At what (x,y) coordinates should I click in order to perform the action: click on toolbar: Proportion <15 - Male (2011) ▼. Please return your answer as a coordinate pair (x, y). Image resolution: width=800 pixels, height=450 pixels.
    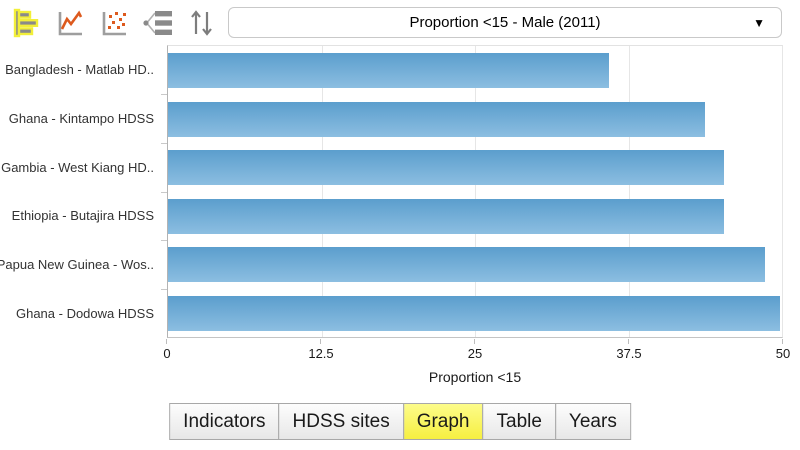
    Looking at the image, I should click on (400, 22).